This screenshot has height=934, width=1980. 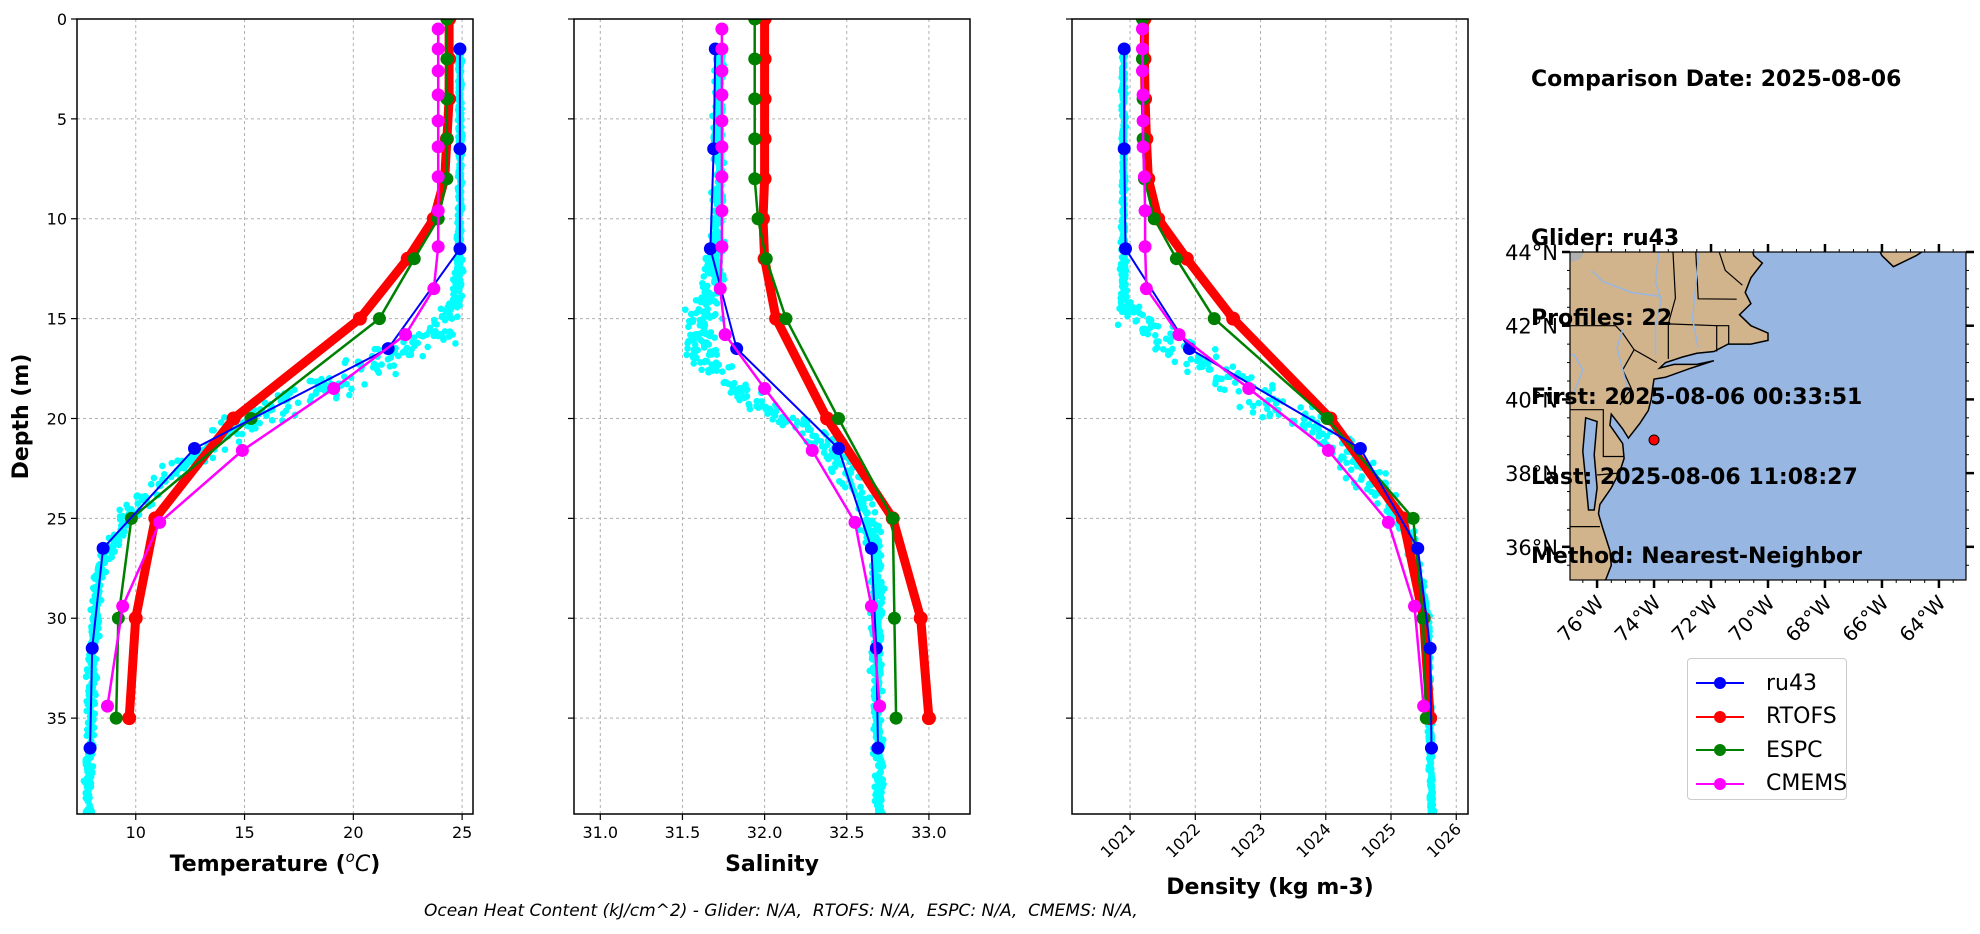 I want to click on map-y-tick-label: 36°N, so click(x=1531, y=548).